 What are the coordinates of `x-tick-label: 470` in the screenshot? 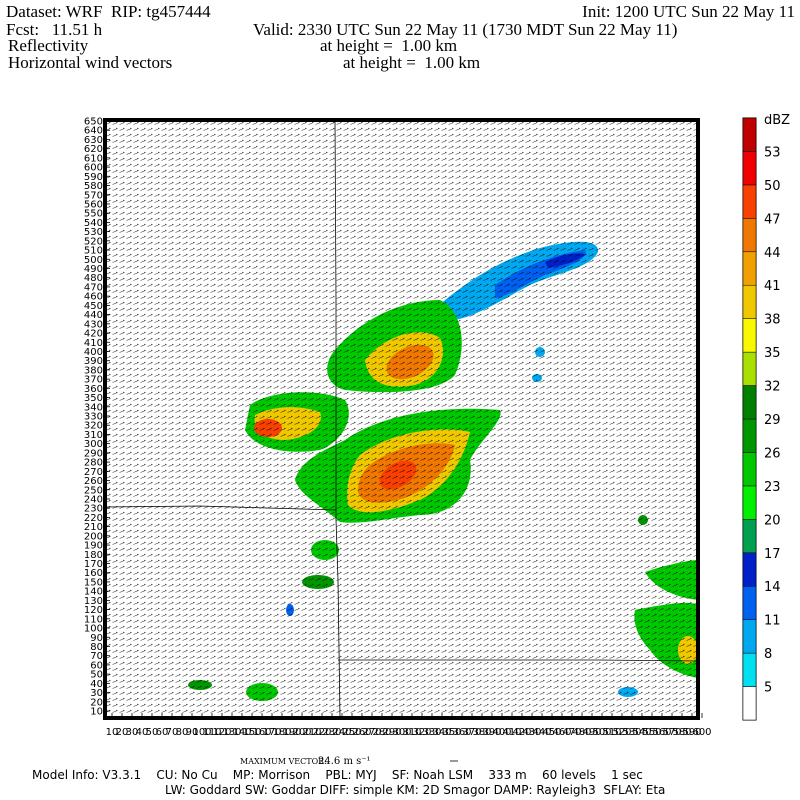 It's located at (571, 732).